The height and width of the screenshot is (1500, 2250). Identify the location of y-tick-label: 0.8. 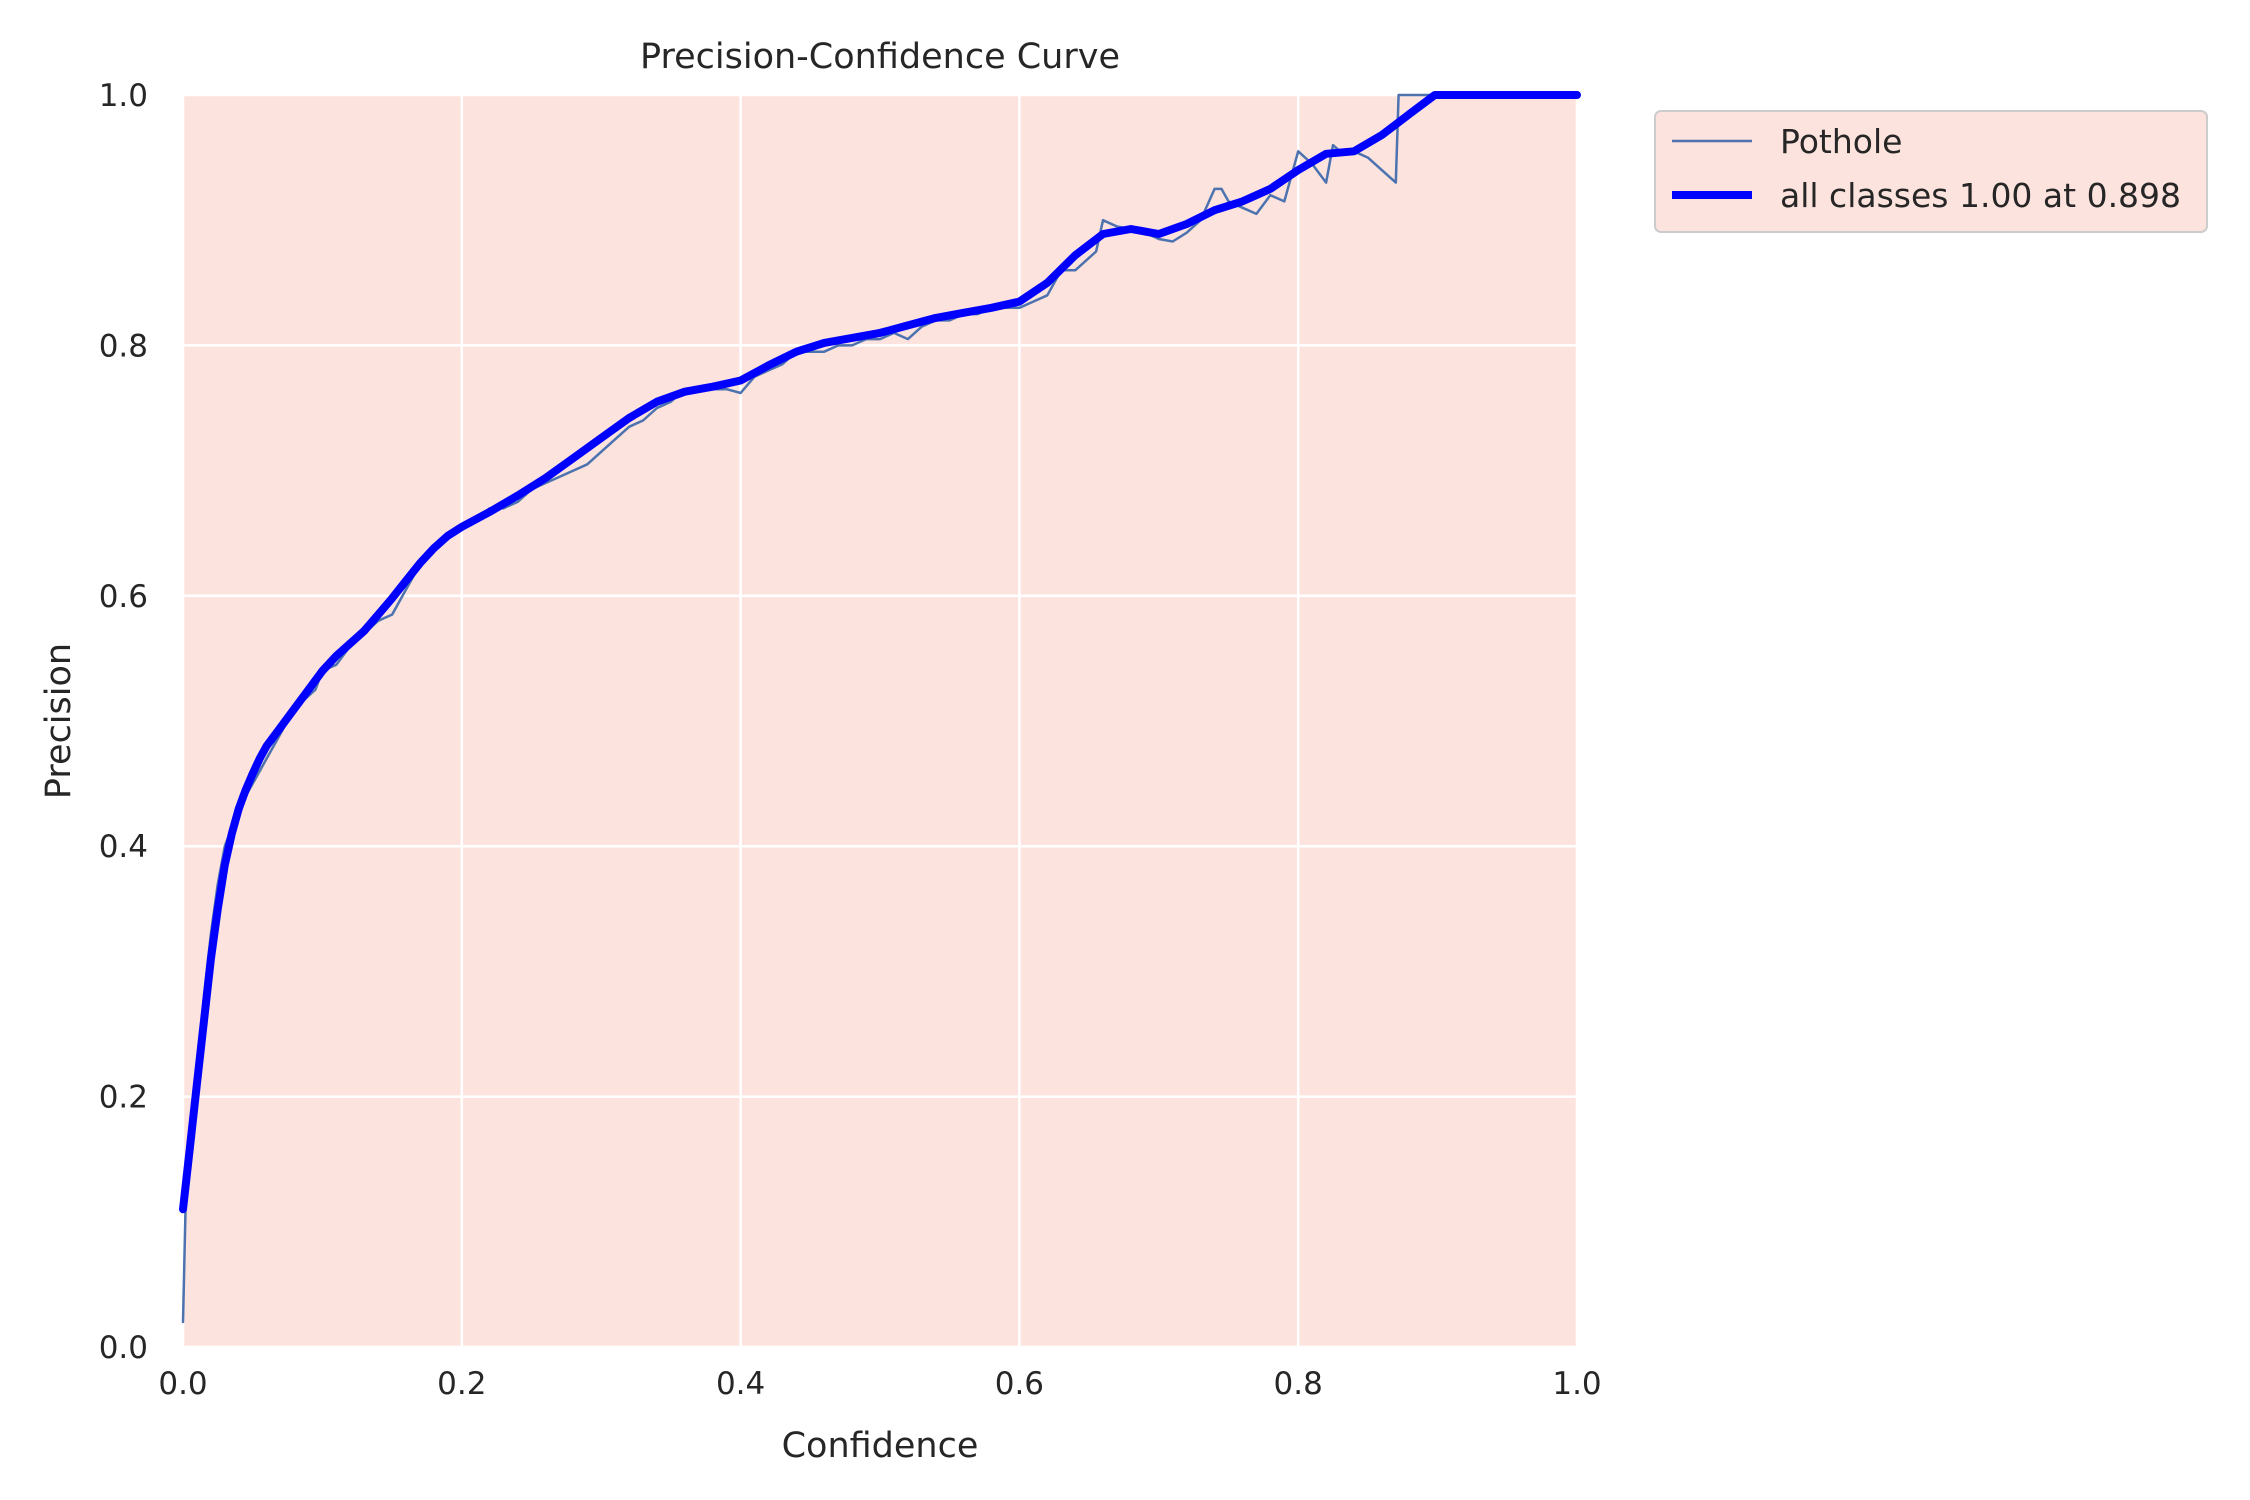
(123, 346).